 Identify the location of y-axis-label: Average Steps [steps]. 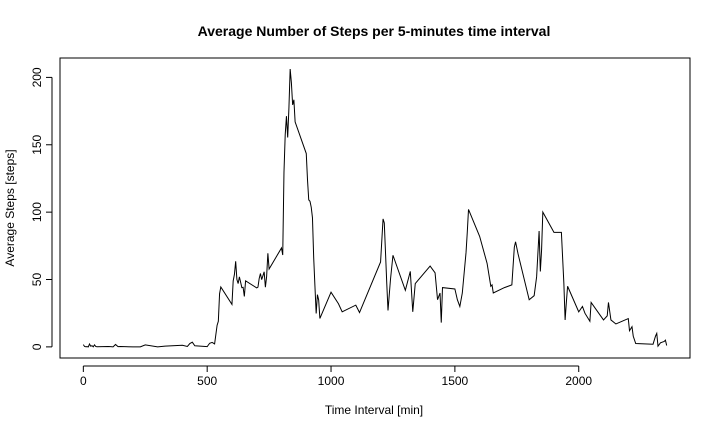
(10, 207).